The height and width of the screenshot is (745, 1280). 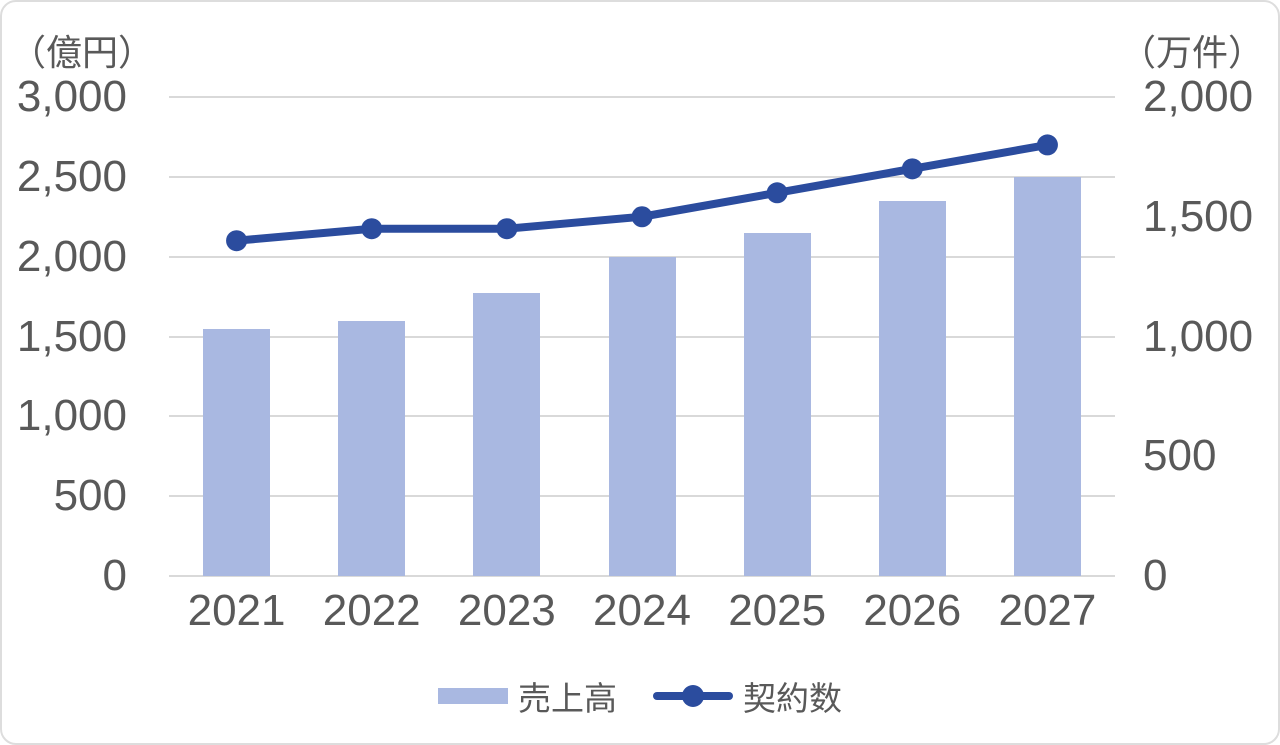 I want to click on y-axis-tick-left: 2,000, so click(x=71, y=256).